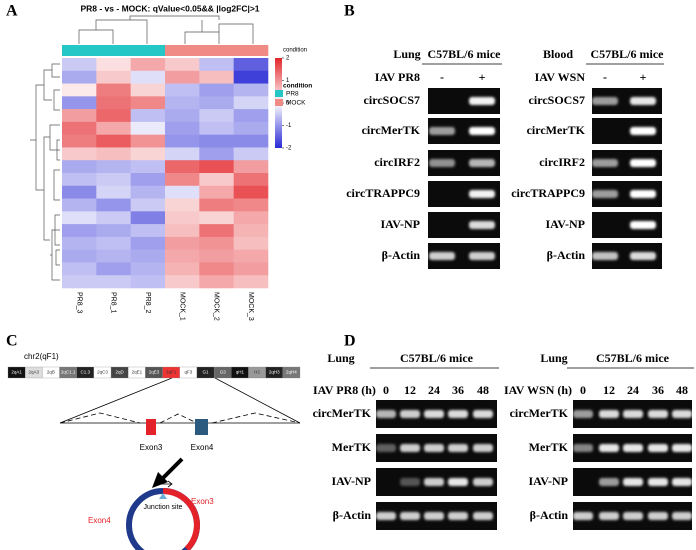  Describe the element at coordinates (465, 54) in the screenshot. I see `strain-label: C57BL/6 mice` at that location.